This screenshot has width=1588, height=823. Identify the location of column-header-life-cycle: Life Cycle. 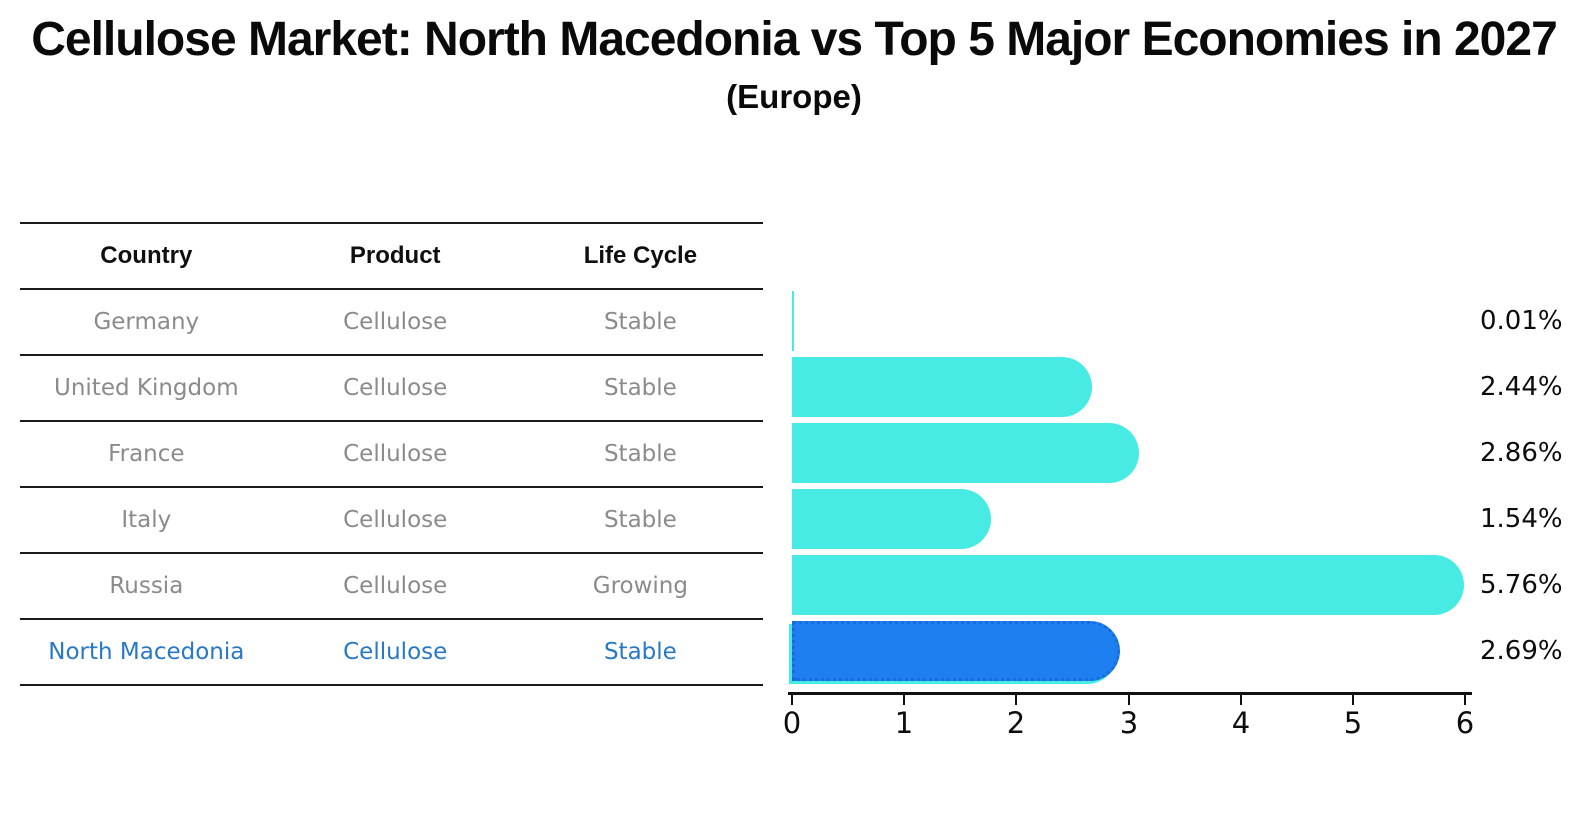
(640, 255).